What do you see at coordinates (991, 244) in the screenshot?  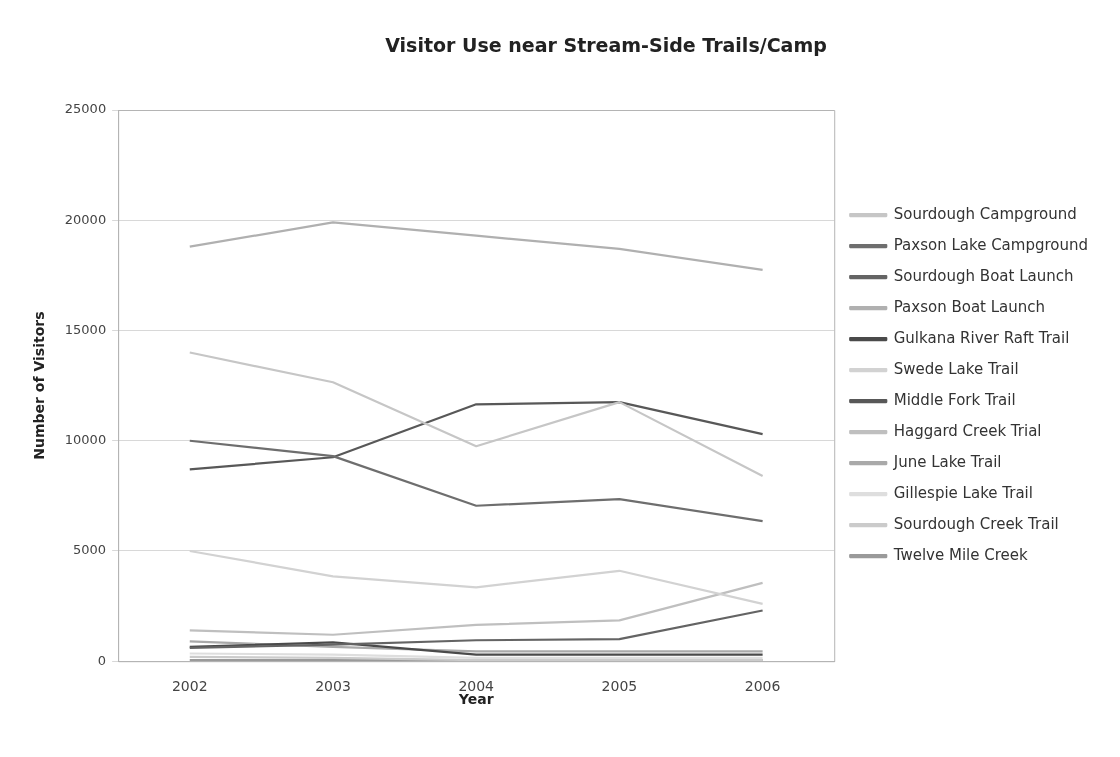 I see `legend-label: Paxson Lake Campground` at bounding box center [991, 244].